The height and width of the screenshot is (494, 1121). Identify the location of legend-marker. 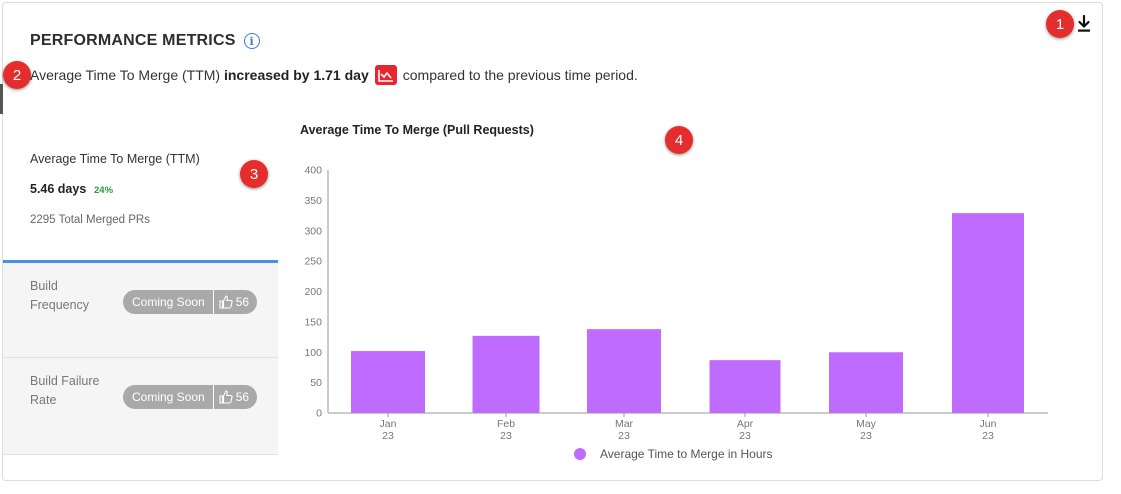
(580, 454).